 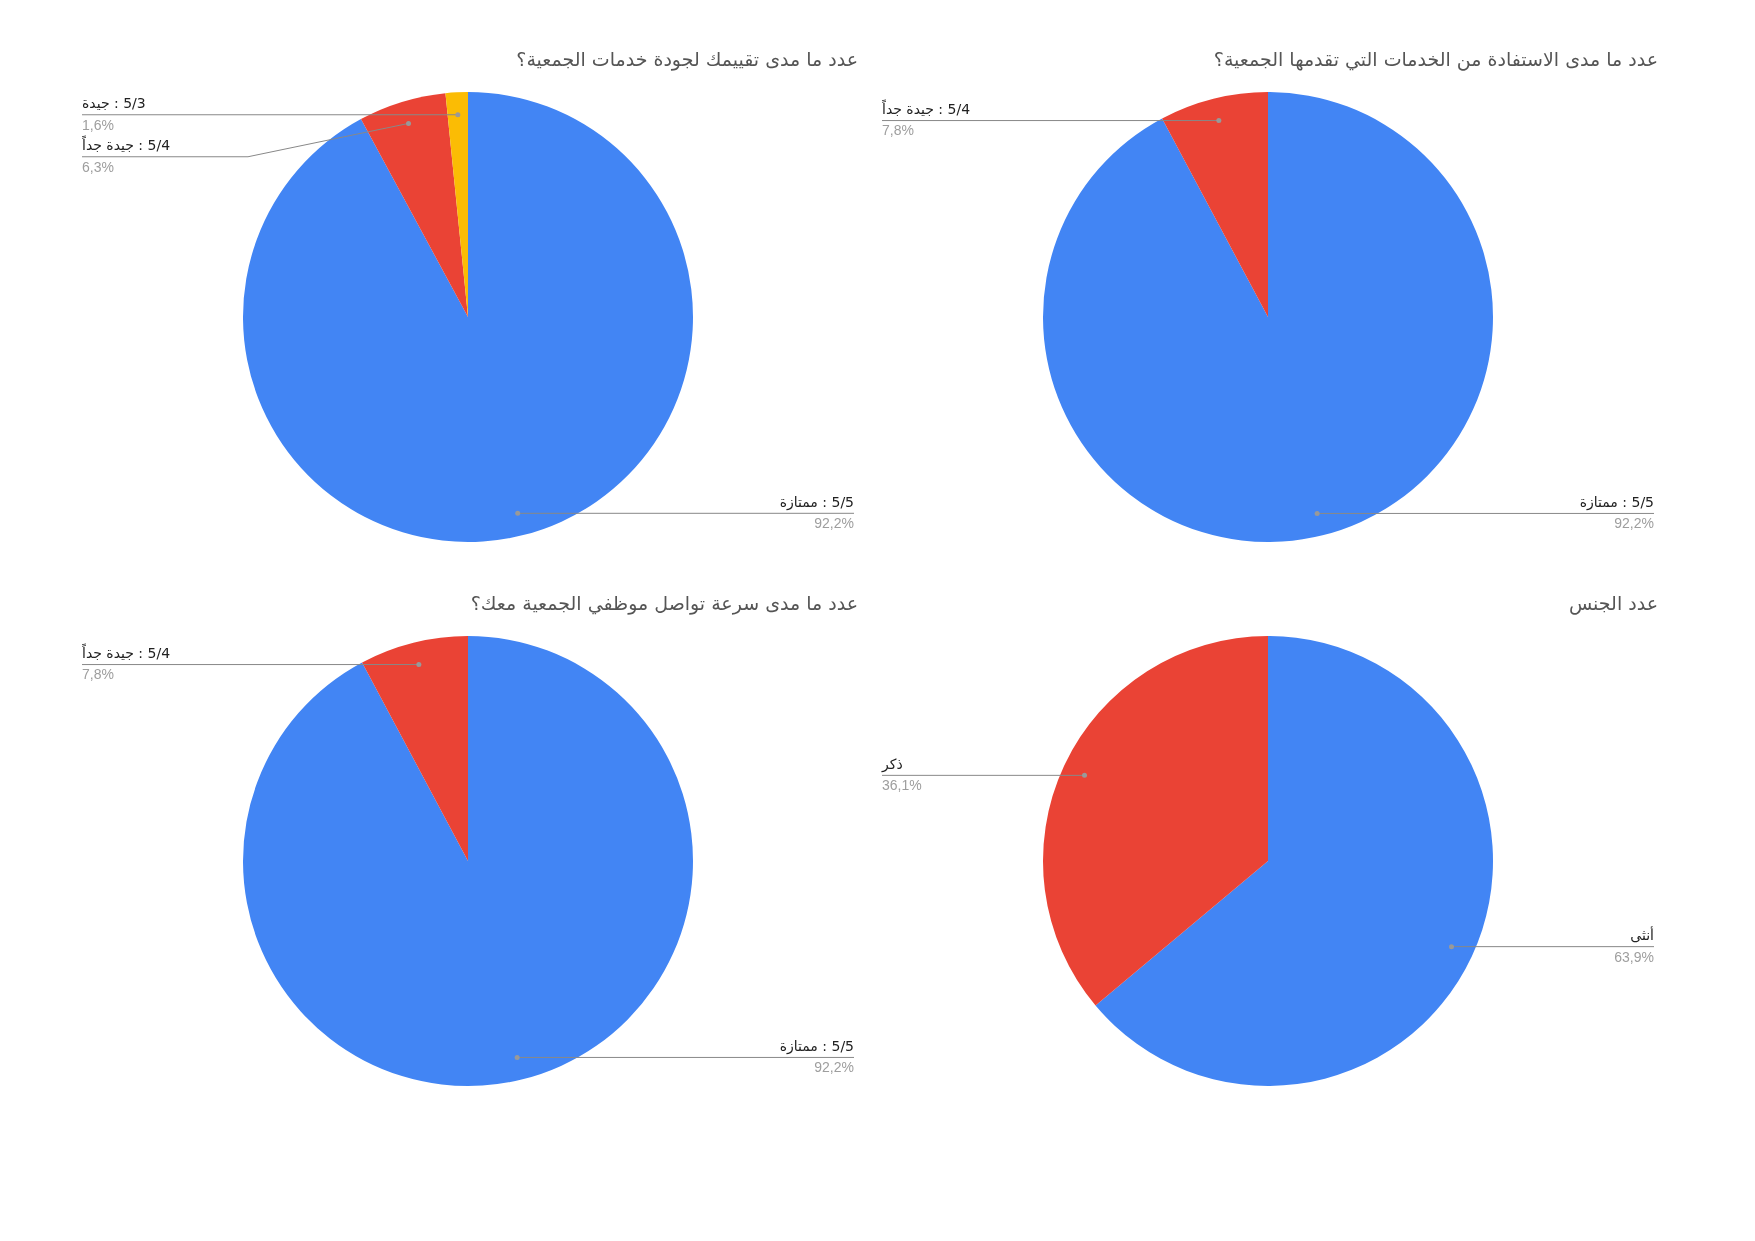 What do you see at coordinates (663, 604) in the screenshot?
I see `chart-title: عدد ما مدى سرعة تواصل موظفي الجمعية معك؟` at bounding box center [663, 604].